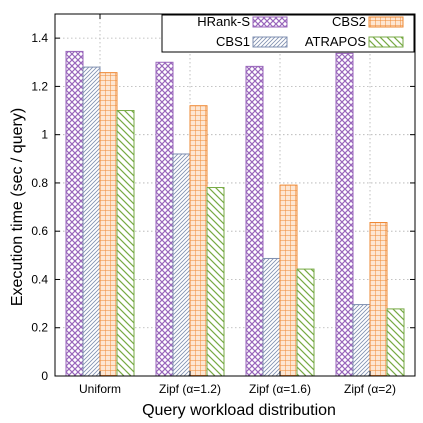  I want to click on y-tick-label: 0.2, so click(39, 328).